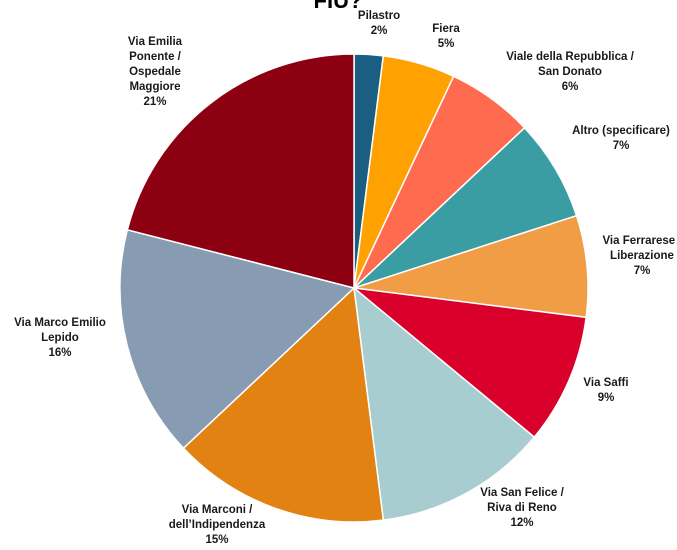 The image size is (677, 550). Describe the element at coordinates (522, 493) in the screenshot. I see `slice-name-line: Via San Felice /` at that location.